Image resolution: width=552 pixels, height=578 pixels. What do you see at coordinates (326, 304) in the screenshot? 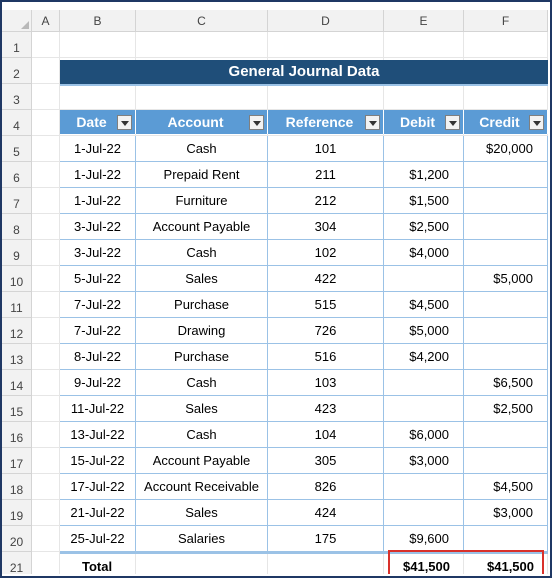
I see `cell-reference: 515` at bounding box center [326, 304].